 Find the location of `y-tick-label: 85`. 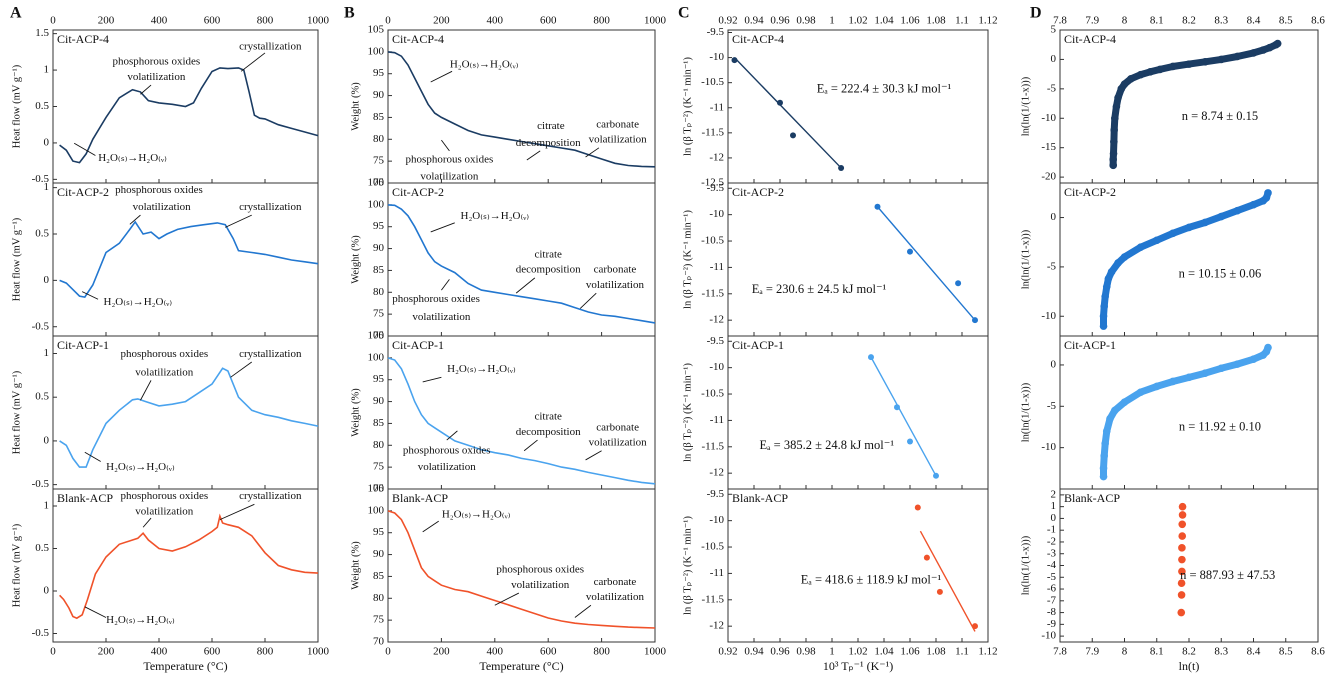

y-tick-label: 85 is located at coordinates (379, 117).